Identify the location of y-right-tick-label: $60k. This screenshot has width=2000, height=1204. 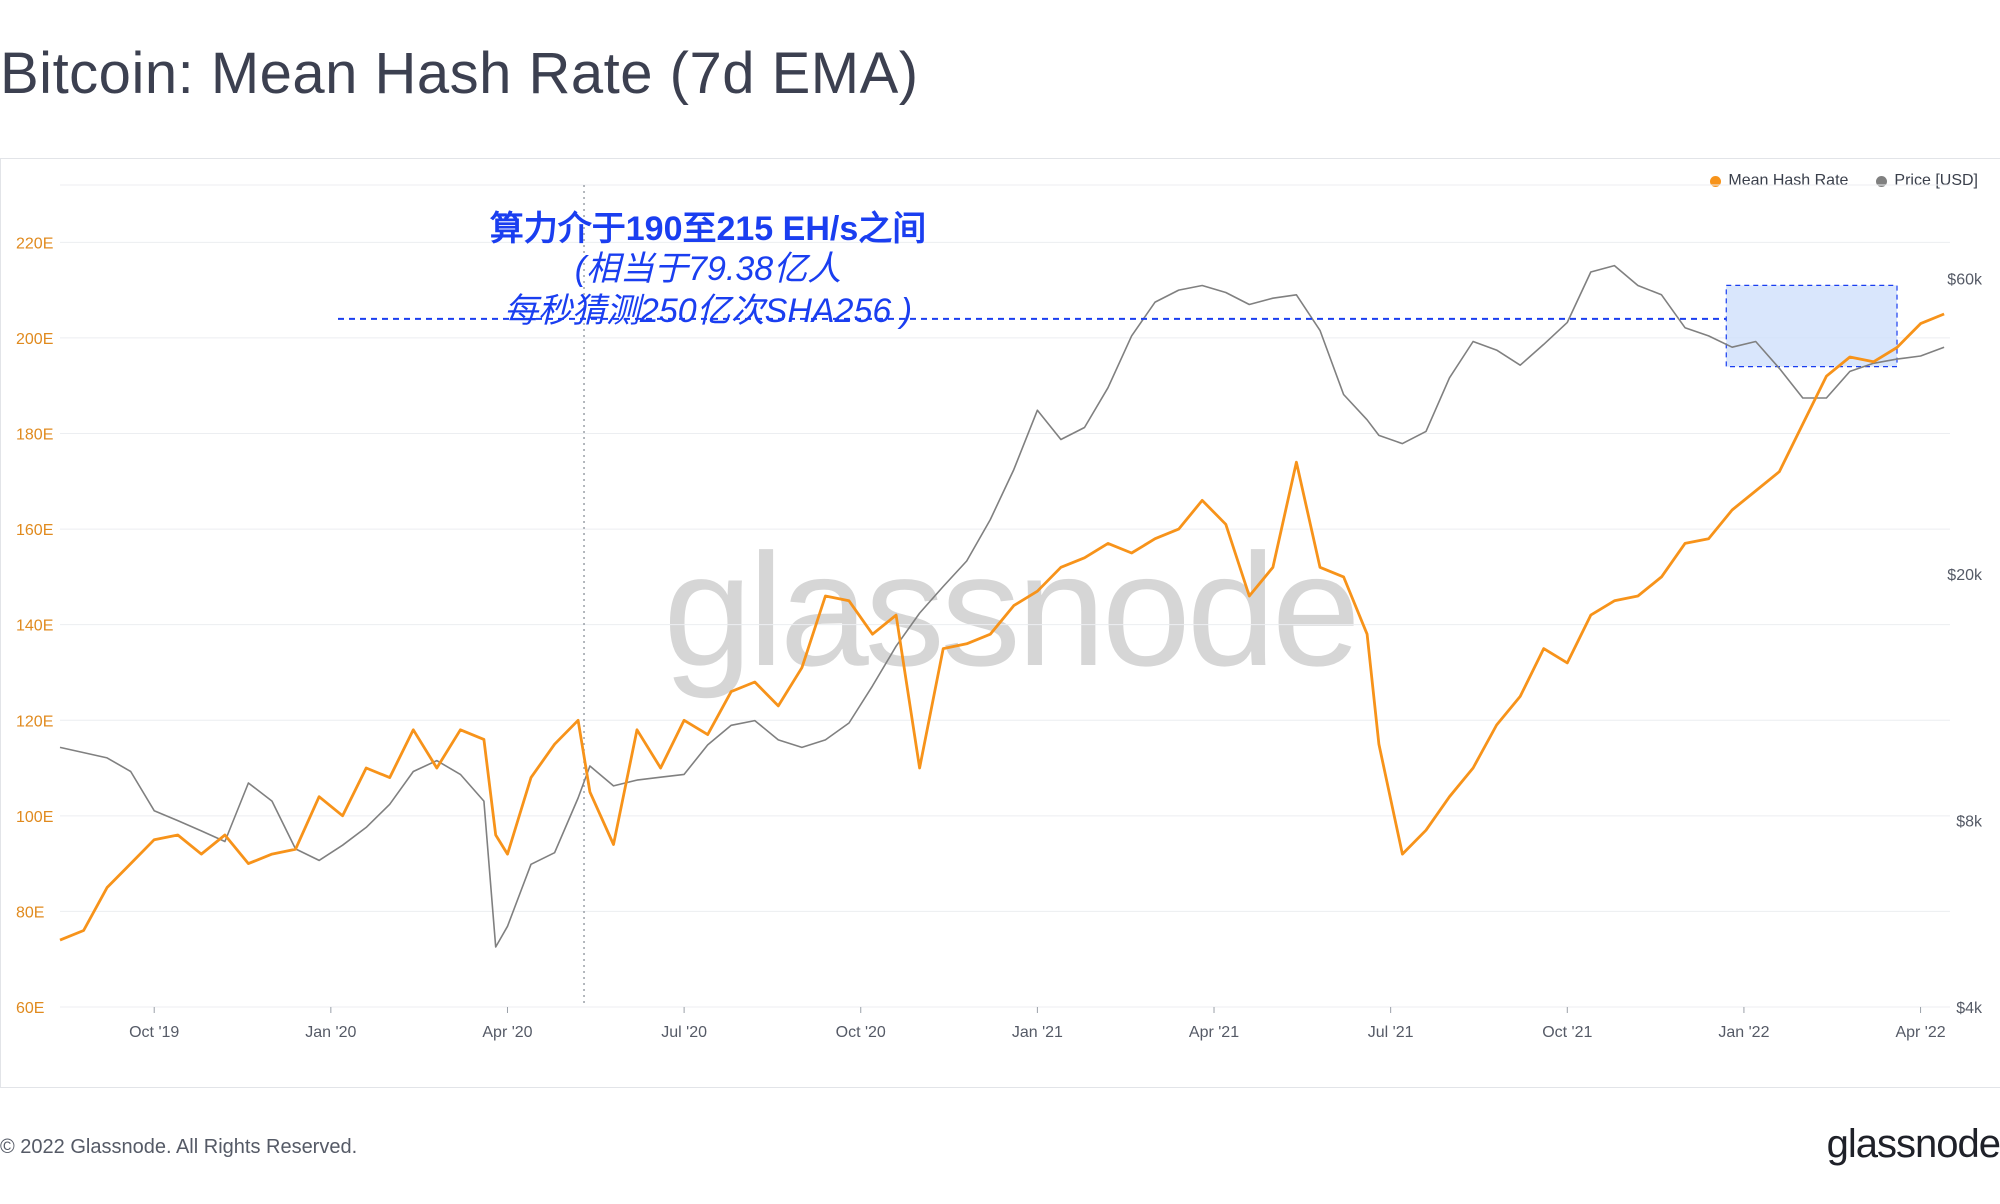
(1965, 280).